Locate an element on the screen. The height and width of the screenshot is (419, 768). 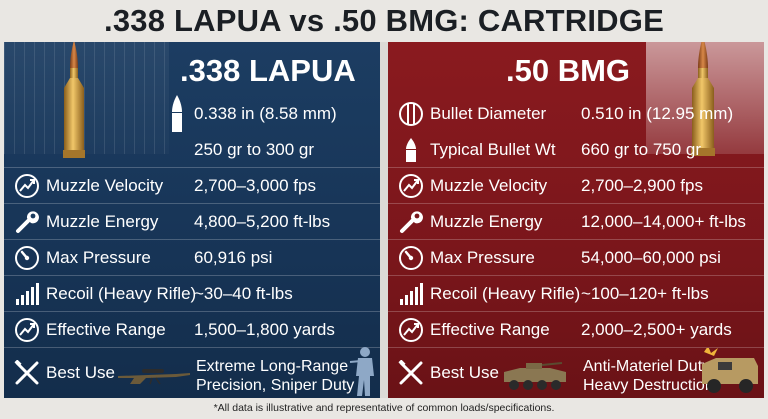
lapua-diameter-value: 0.338 in (8.58 mm) is located at coordinates (265, 113).